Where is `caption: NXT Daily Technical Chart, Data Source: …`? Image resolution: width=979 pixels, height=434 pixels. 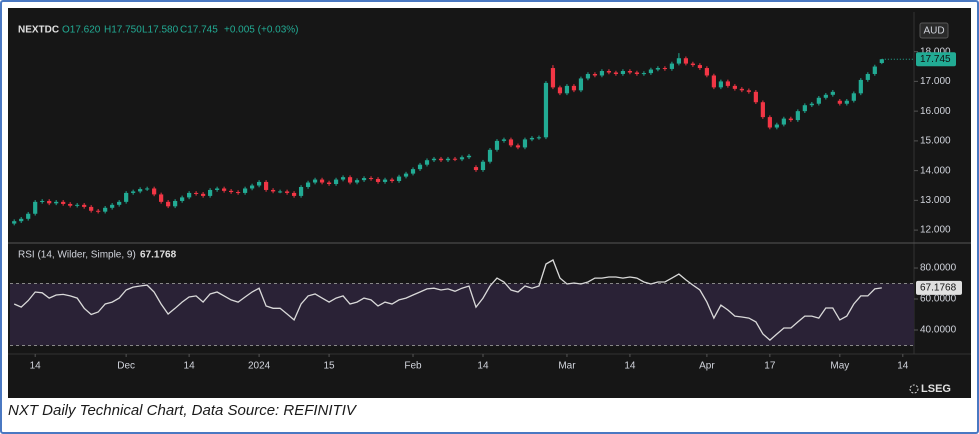 caption: NXT Daily Technical Chart, Data Source: … is located at coordinates (182, 410).